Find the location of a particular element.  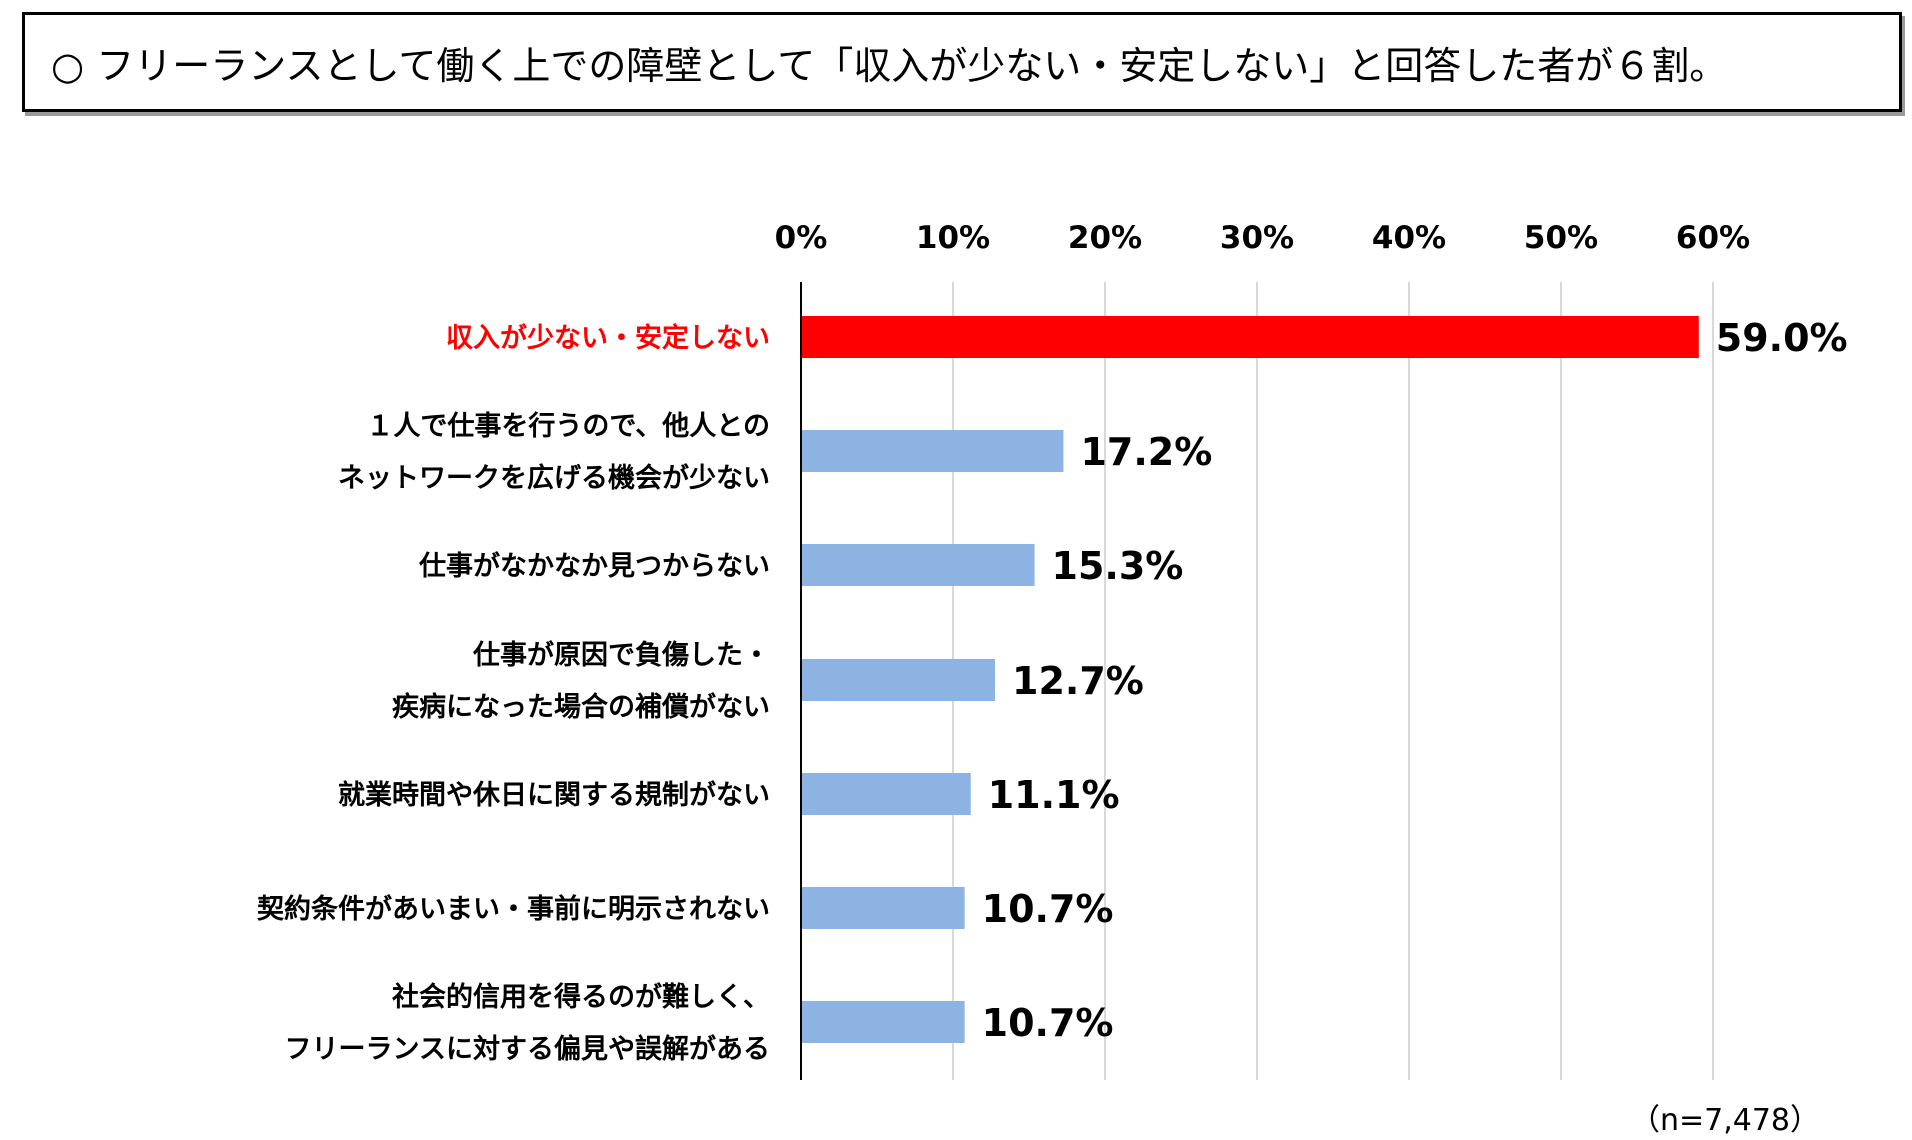

value-label: 12.7% is located at coordinates (1078, 681).